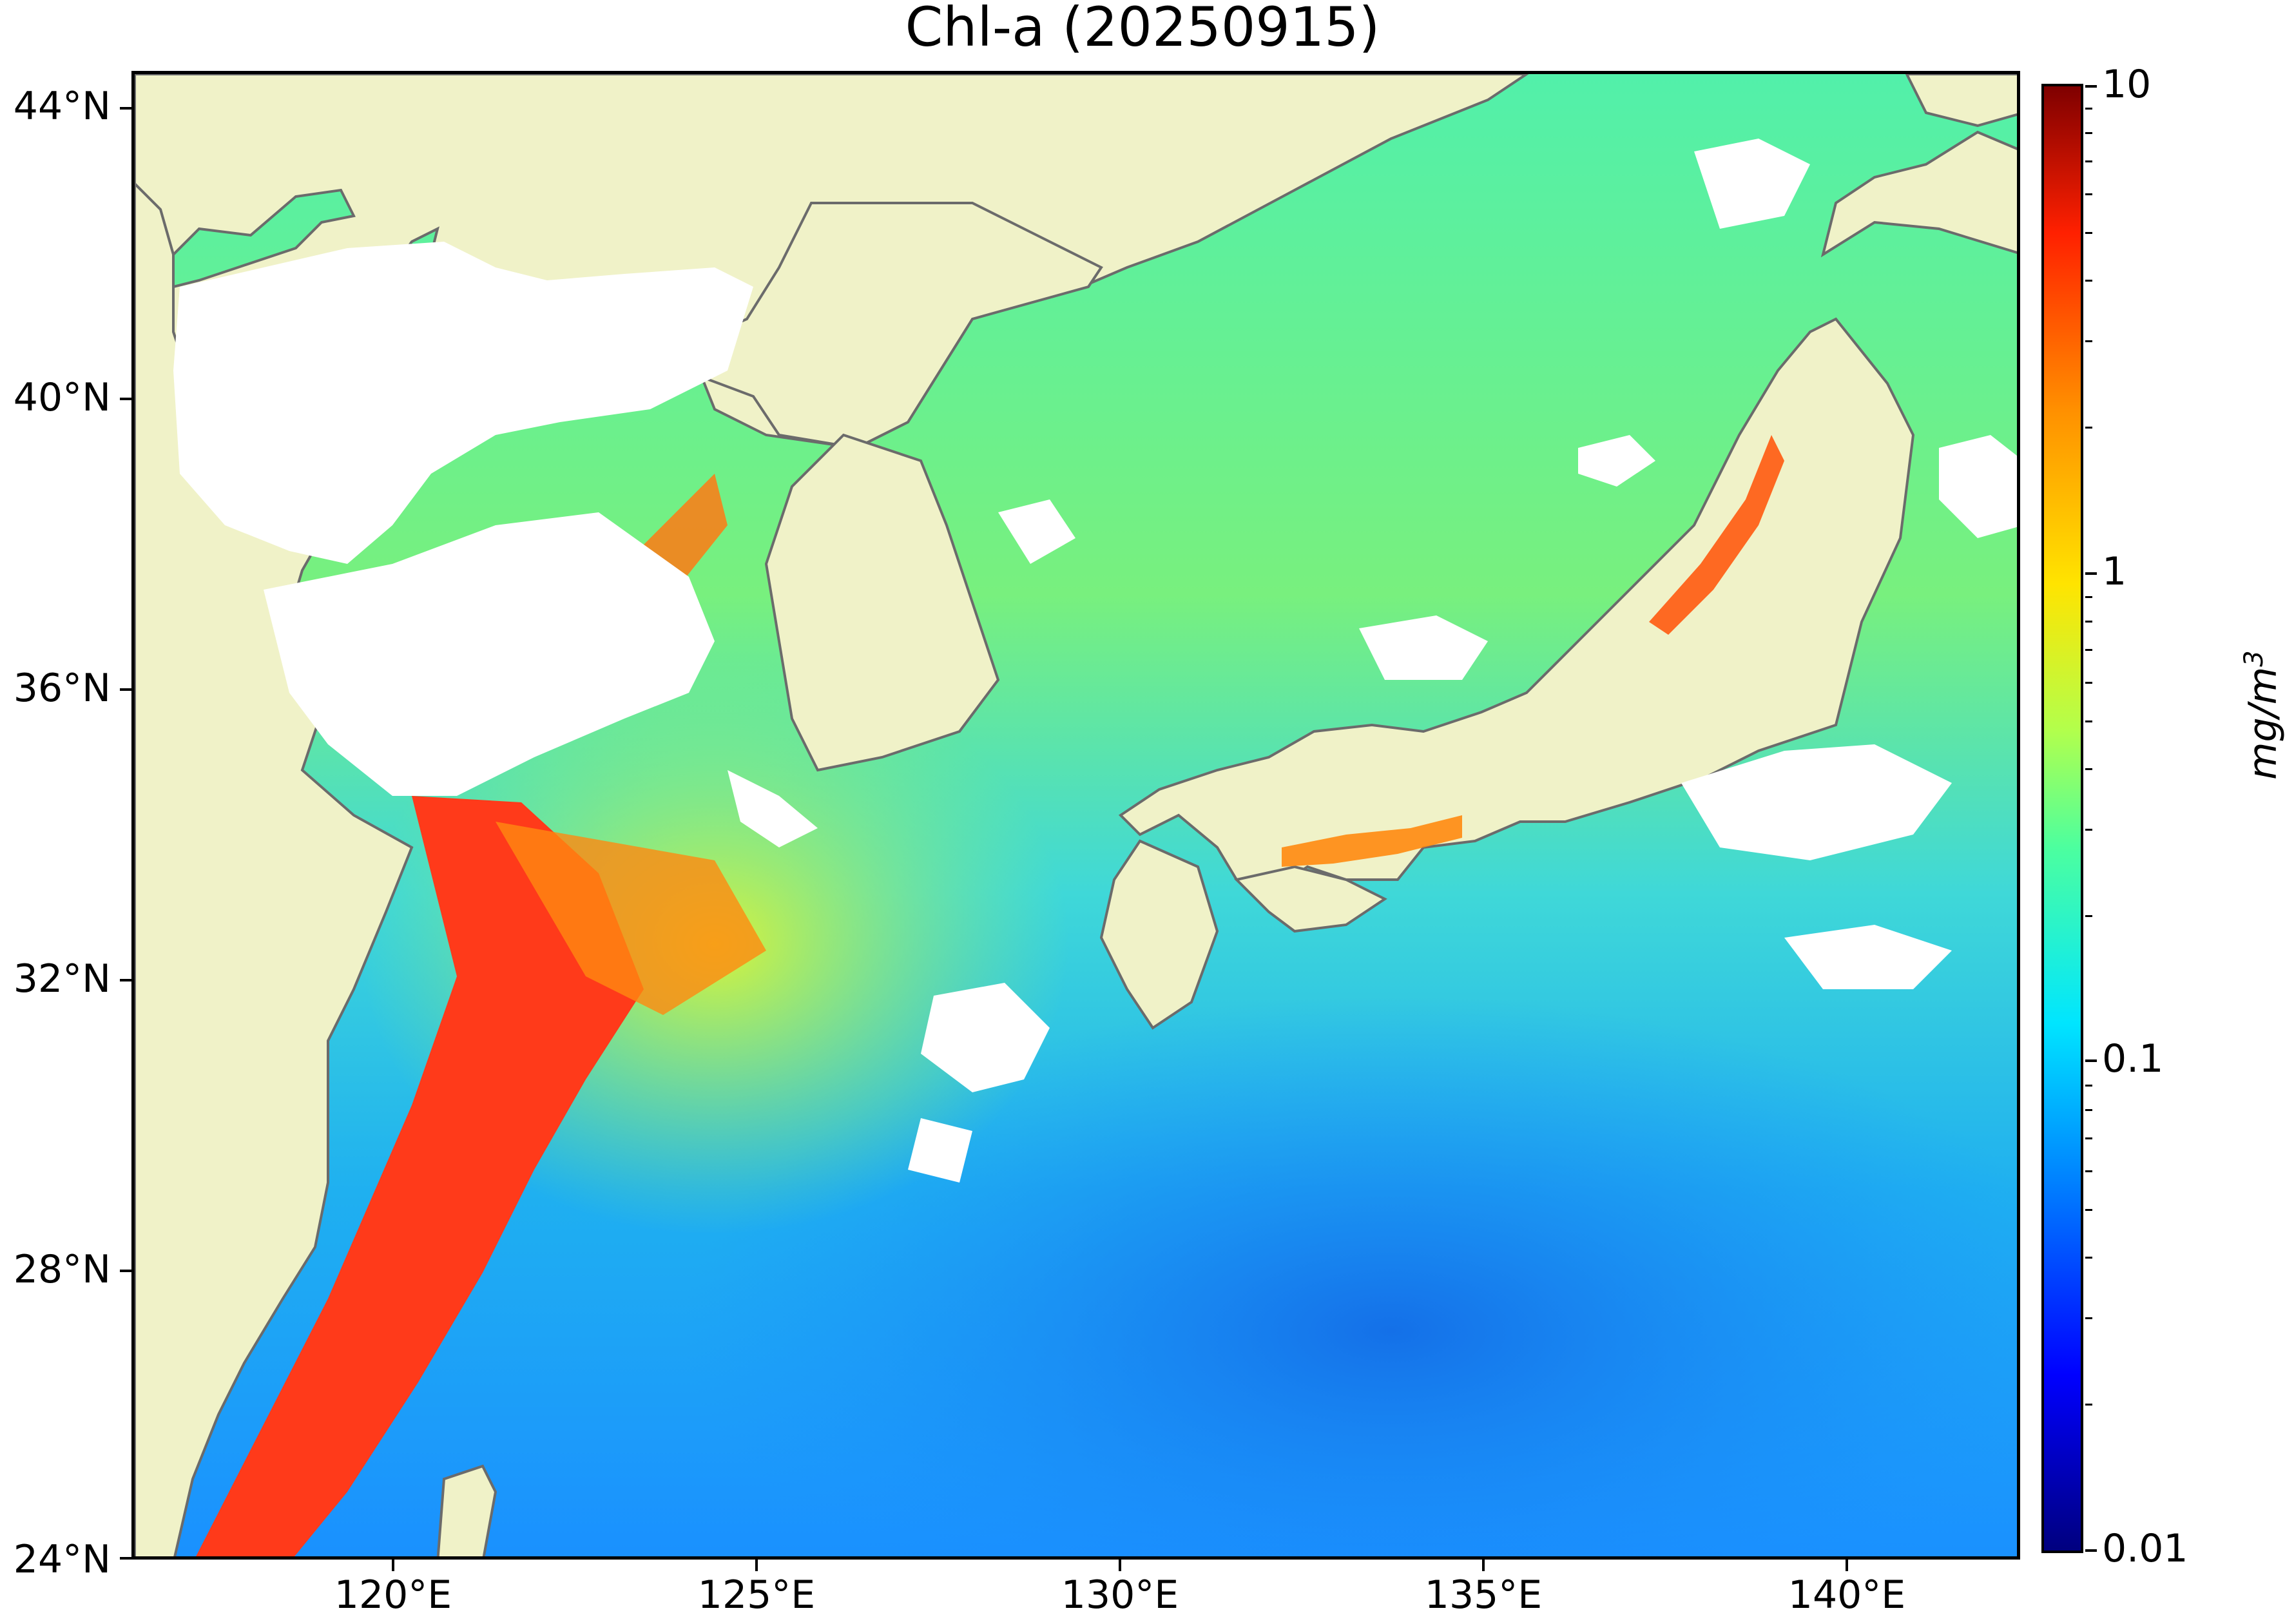 Image resolution: width=2285 pixels, height=1624 pixels. I want to click on land-japan-honshu, so click(1516, 605).